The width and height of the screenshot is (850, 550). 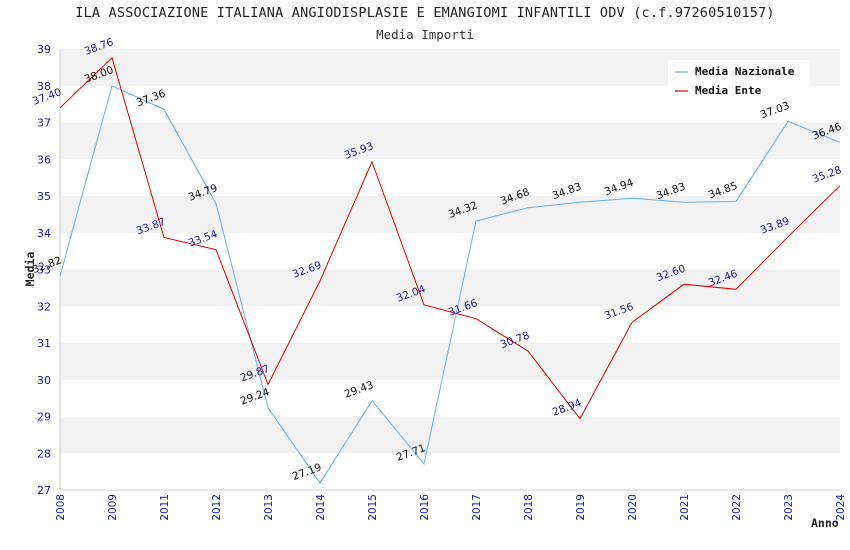 What do you see at coordinates (425, 507) in the screenshot?
I see `x-tick-label: 2016` at bounding box center [425, 507].